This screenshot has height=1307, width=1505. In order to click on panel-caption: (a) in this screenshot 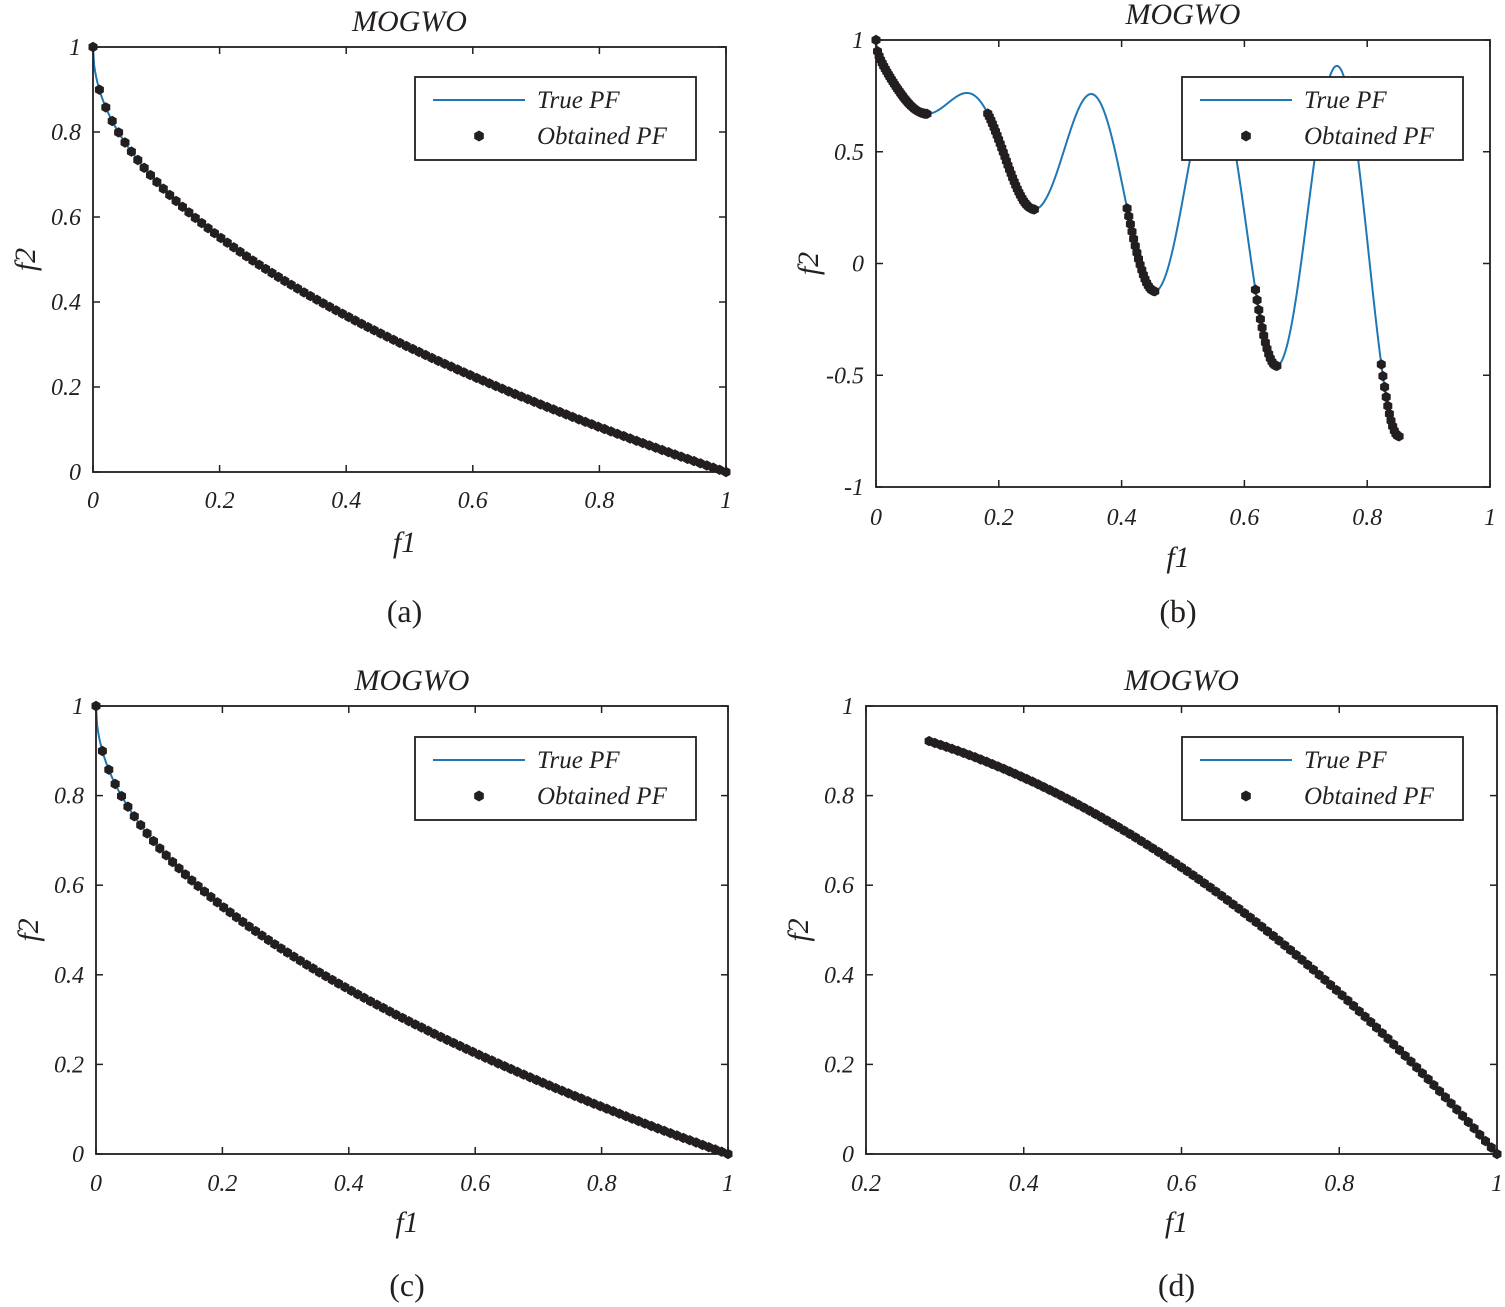, I will do `click(405, 611)`.